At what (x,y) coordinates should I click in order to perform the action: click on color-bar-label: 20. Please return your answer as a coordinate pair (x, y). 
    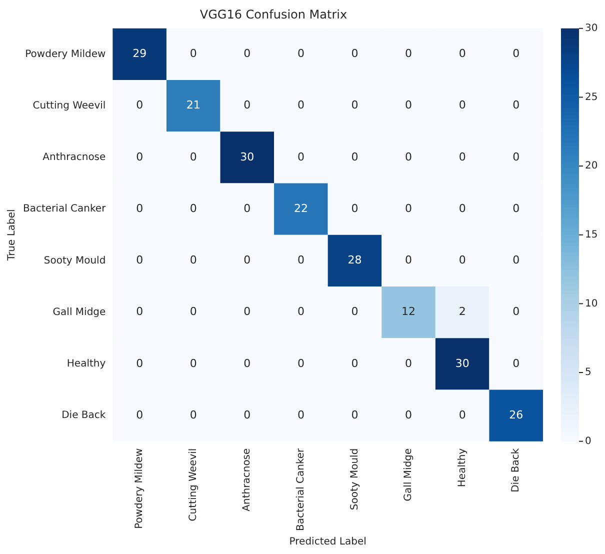
    Looking at the image, I should click on (591, 166).